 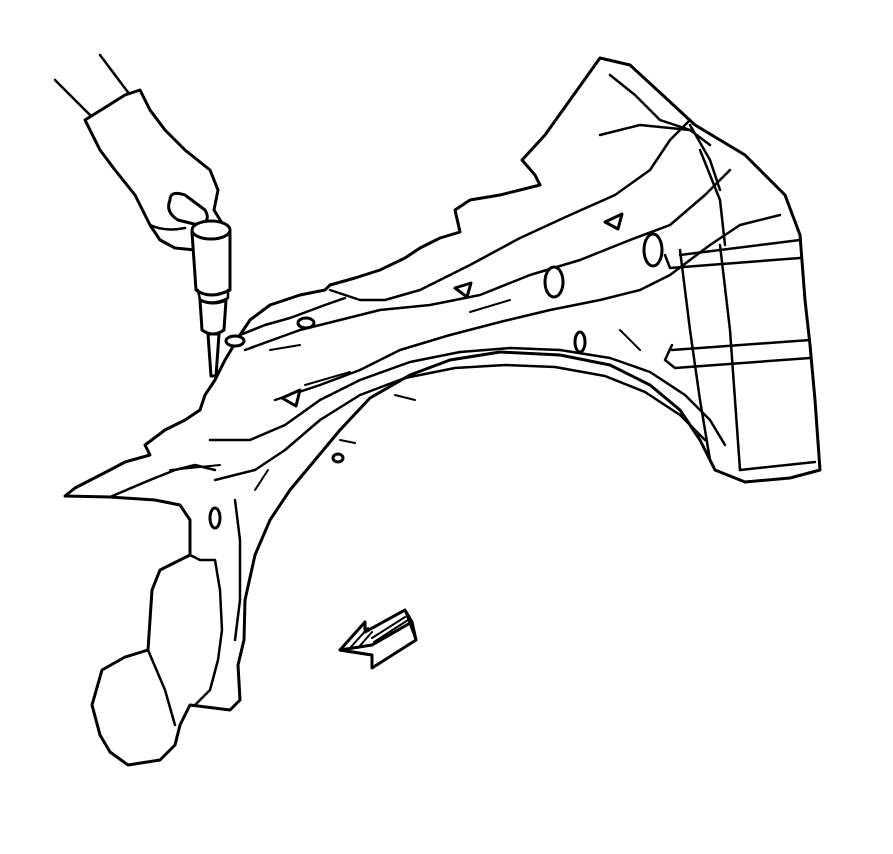 I want to click on tool-handle-top, so click(x=211, y=230).